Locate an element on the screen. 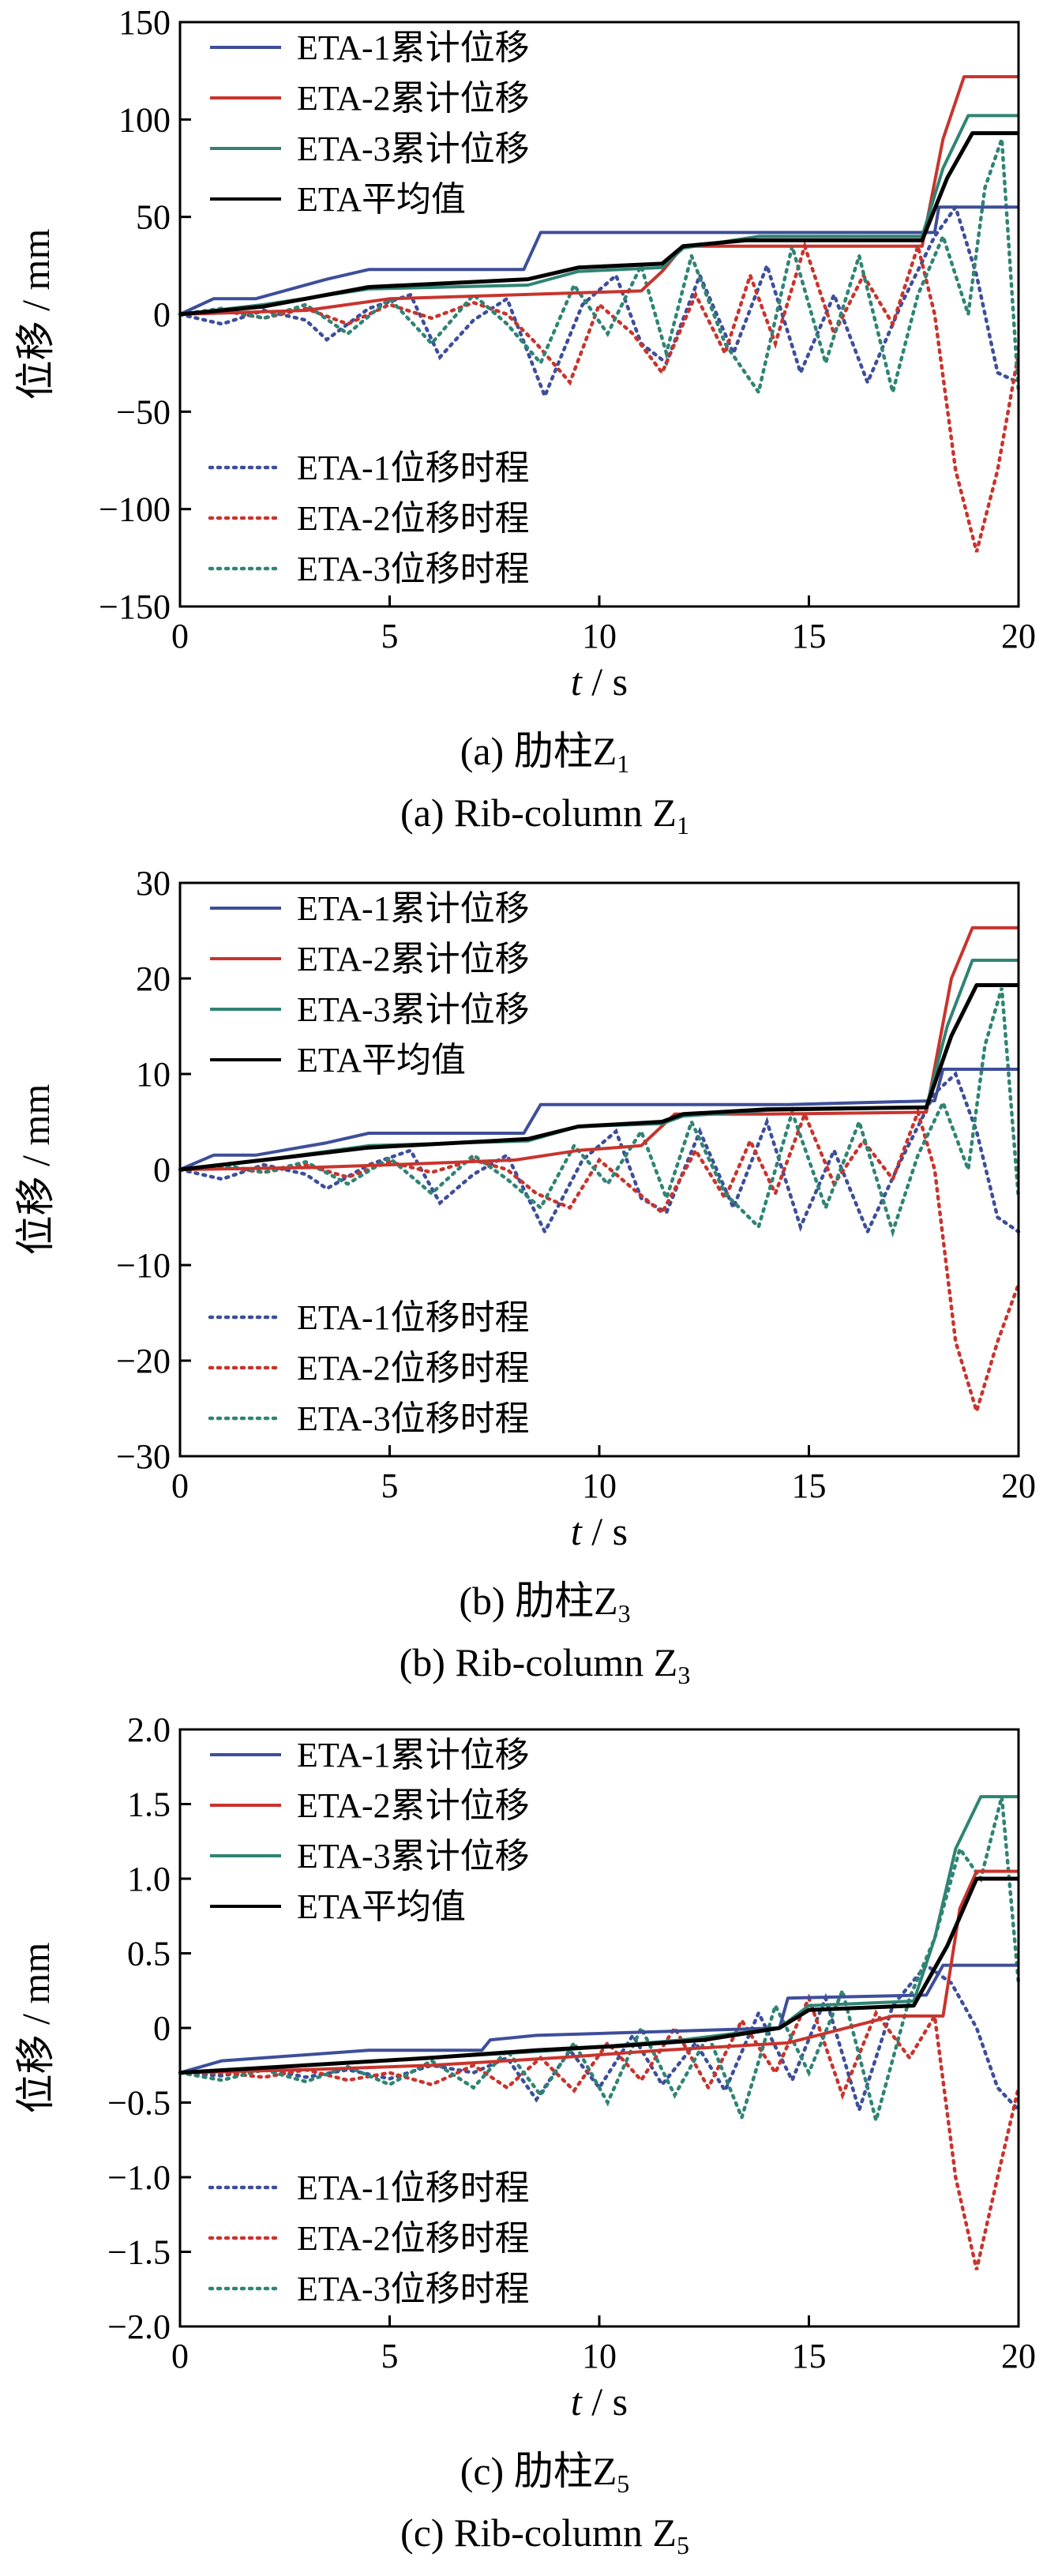 The height and width of the screenshot is (2576, 1043). y-tick-label: −50 is located at coordinates (143, 411).